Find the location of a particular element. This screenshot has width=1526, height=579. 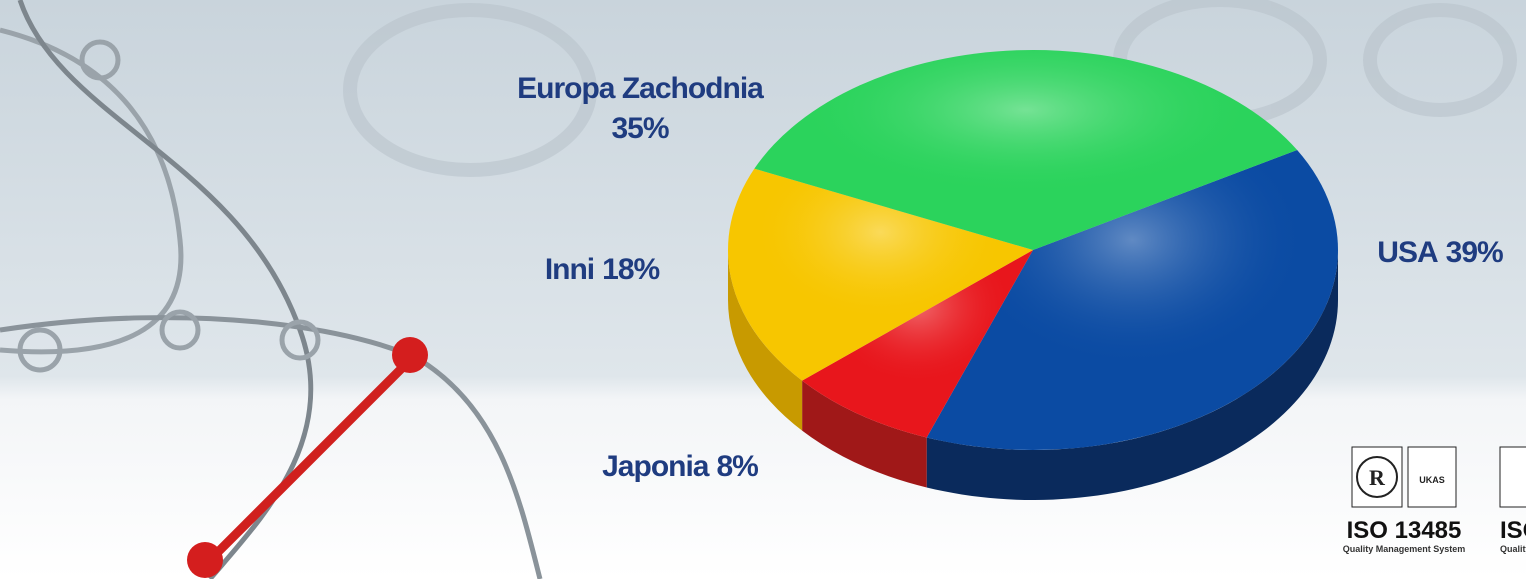

slice-label: Japonia 8% is located at coordinates (680, 466).